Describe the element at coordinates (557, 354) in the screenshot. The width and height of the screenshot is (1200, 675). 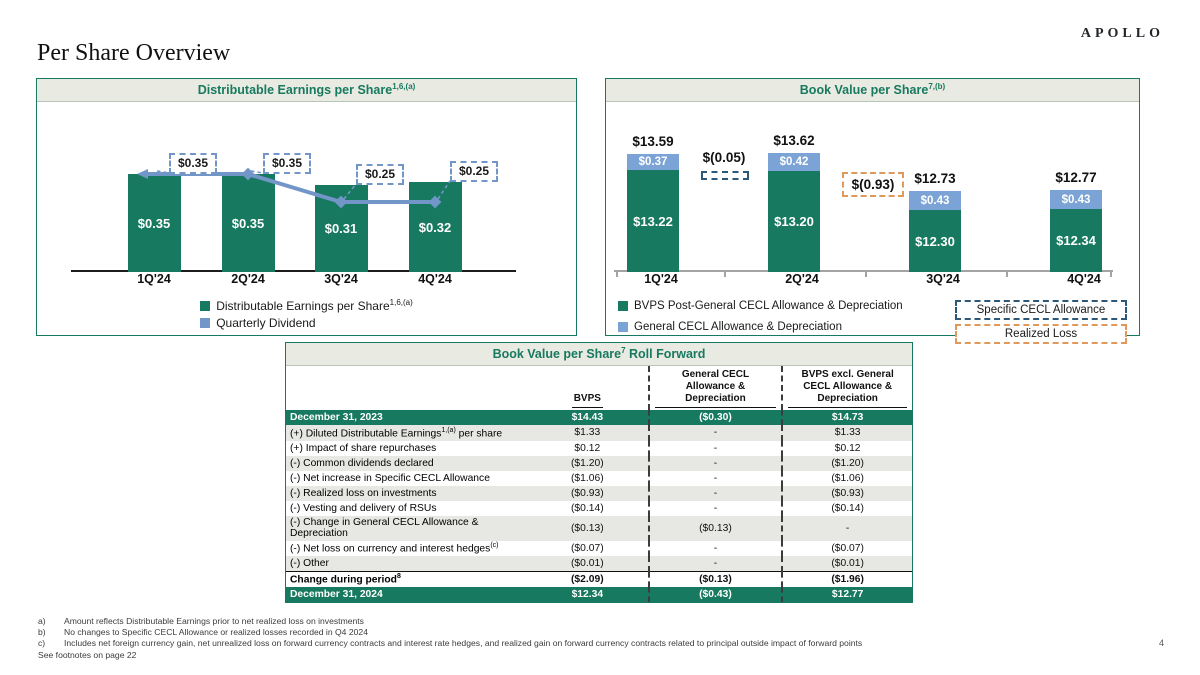
I see `table-title-text: Book Value per Share` at that location.